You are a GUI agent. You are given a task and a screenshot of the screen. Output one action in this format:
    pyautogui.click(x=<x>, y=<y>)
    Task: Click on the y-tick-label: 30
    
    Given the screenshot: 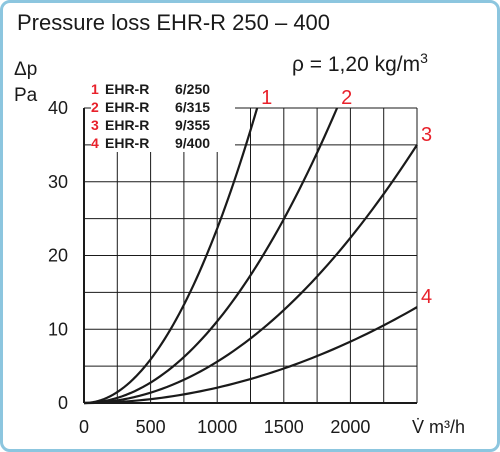 What is the action you would take?
    pyautogui.click(x=58, y=182)
    